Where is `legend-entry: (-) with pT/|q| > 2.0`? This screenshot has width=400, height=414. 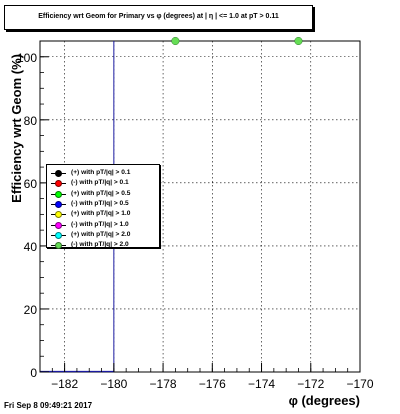 legend-entry: (-) with pT/|q| > 2.0 is located at coordinates (103, 245).